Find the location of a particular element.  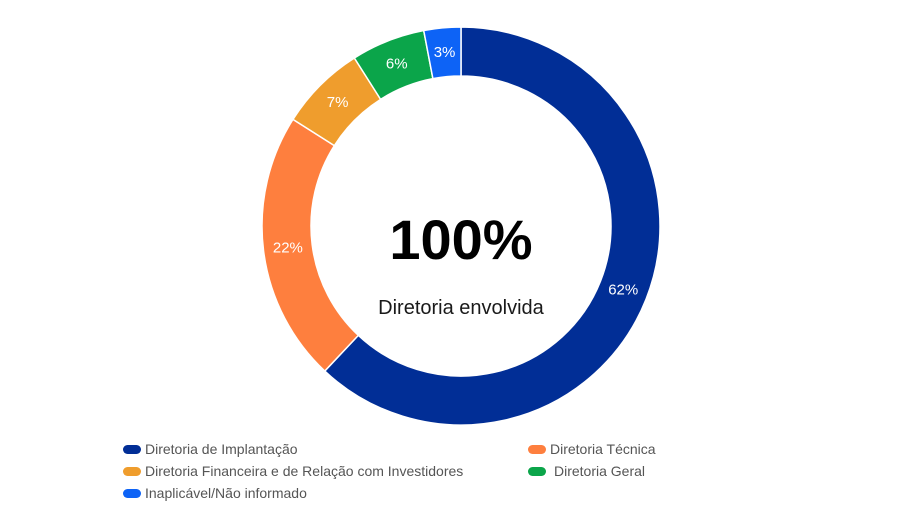

legend-item-diretoria-tecnica: Diretoria Técnica is located at coordinates (592, 449).